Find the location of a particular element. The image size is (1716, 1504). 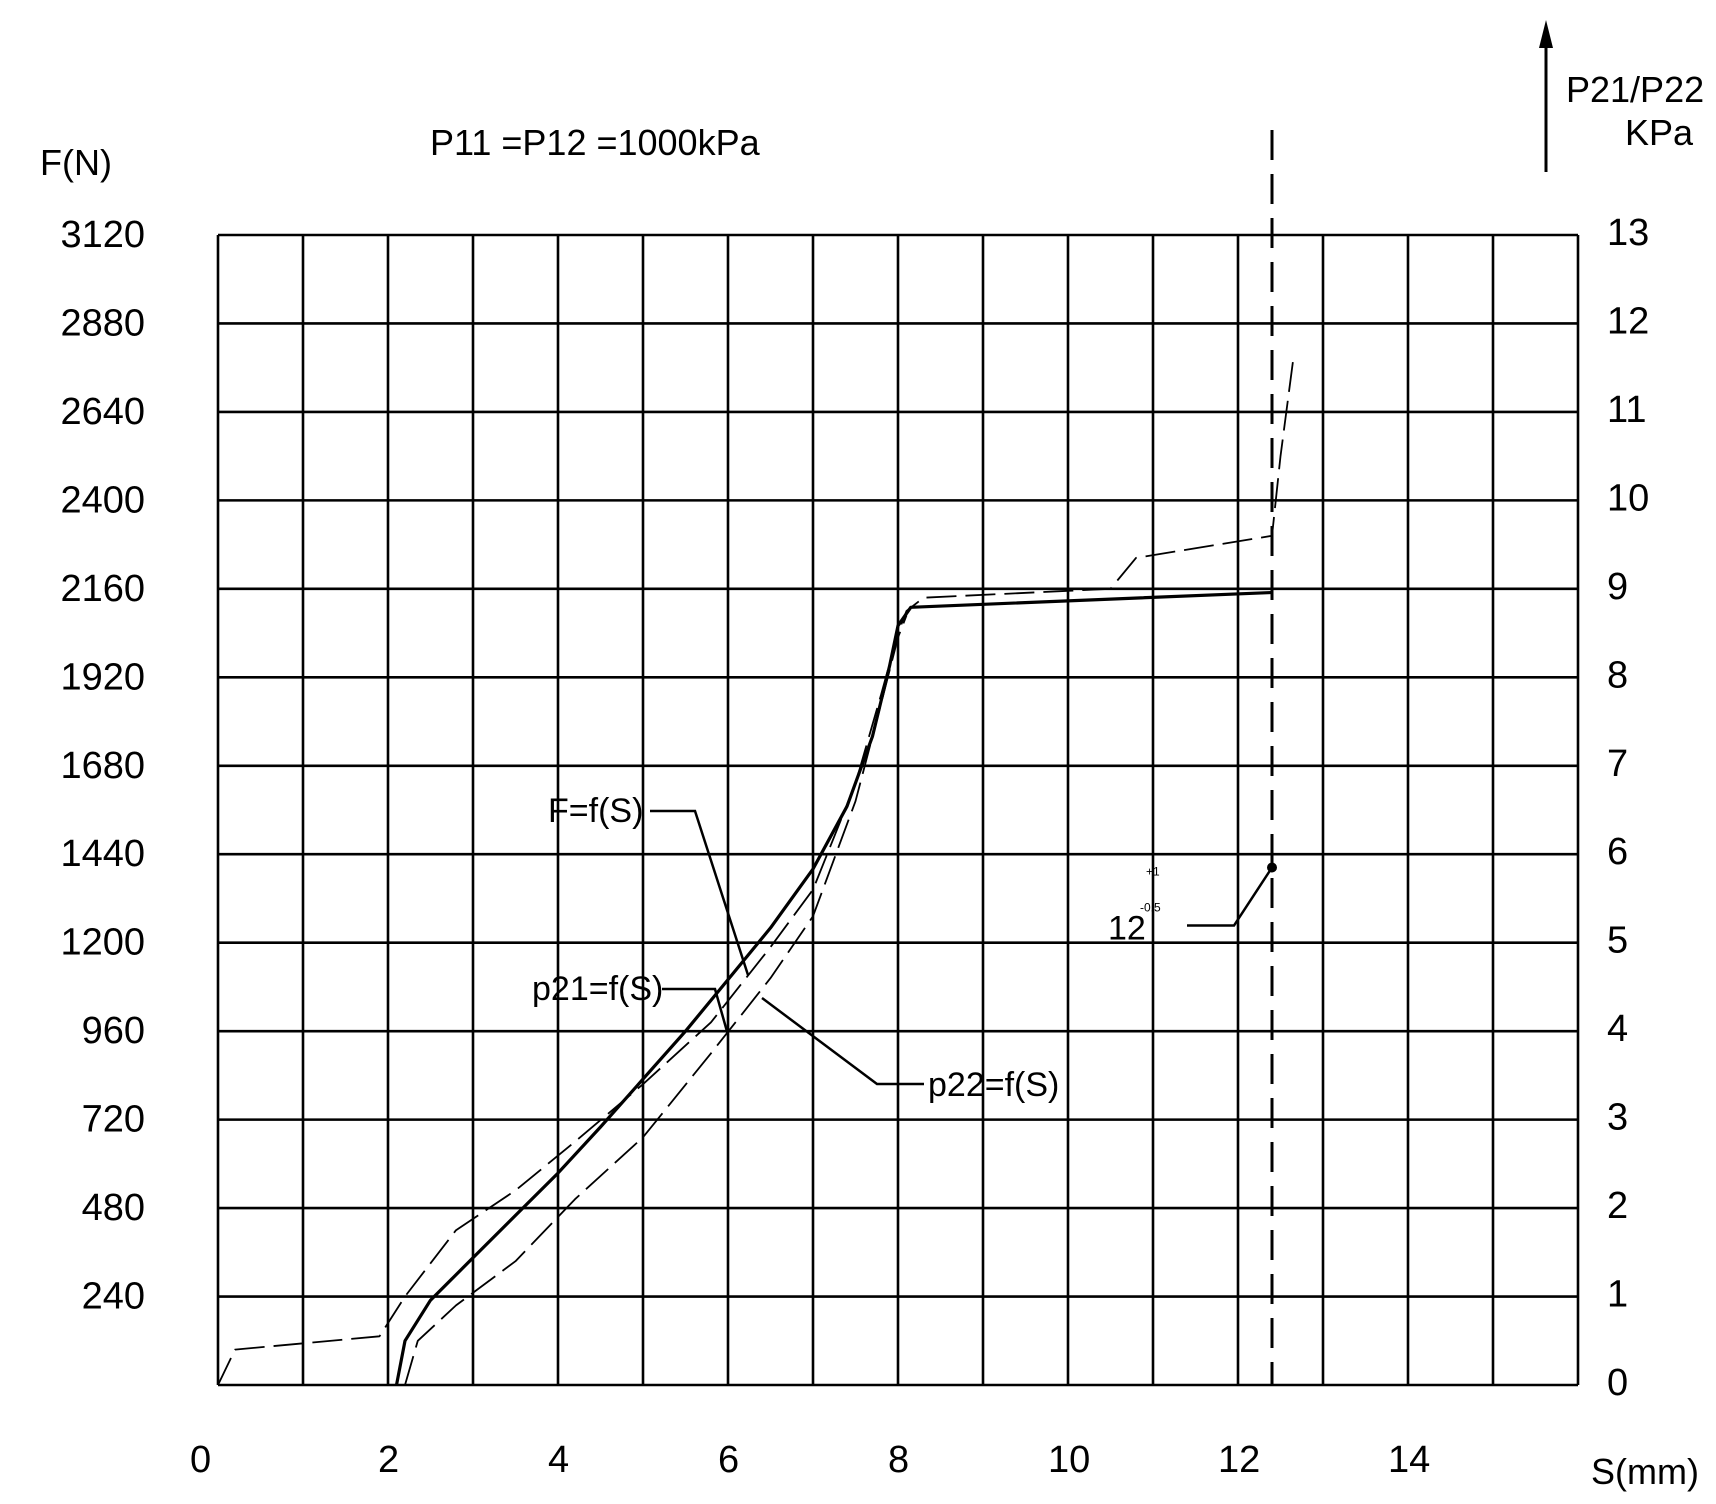

y-left-tick-label: 960 is located at coordinates (113, 1031).